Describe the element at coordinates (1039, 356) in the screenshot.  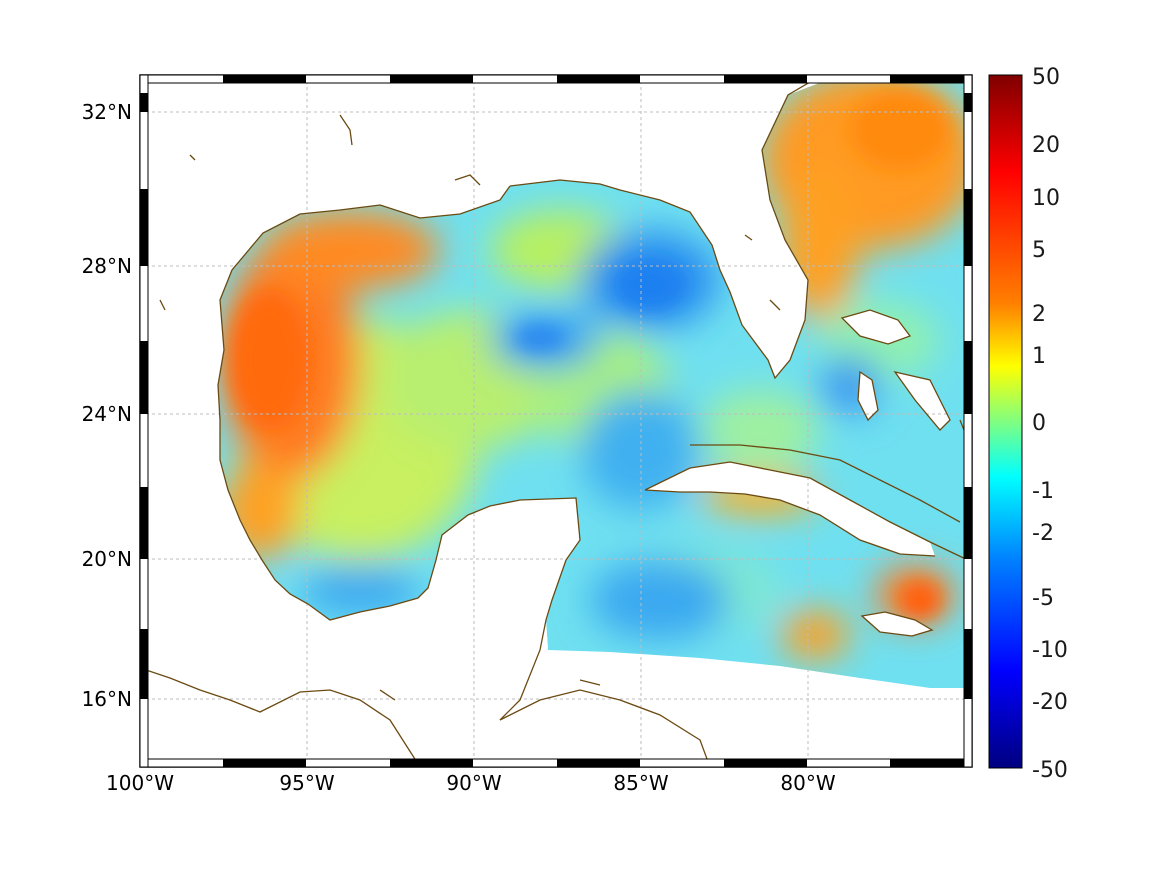
I see `colorbar-label: 1` at that location.